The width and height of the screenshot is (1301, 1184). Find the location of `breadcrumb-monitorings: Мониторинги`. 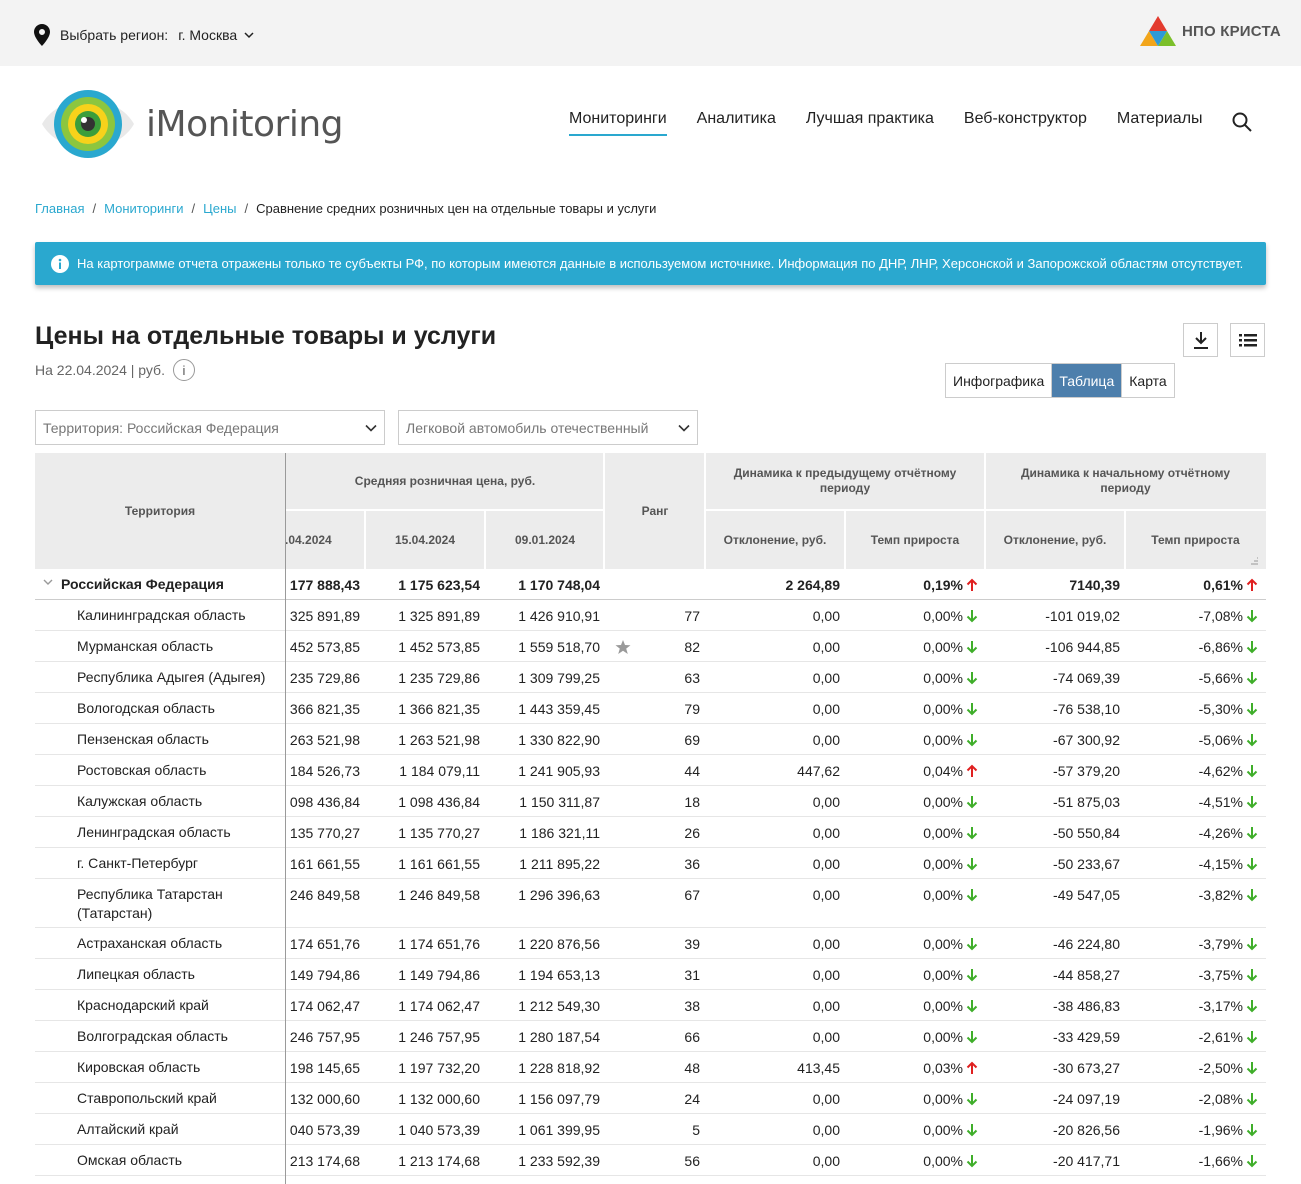

breadcrumb-monitorings: Мониторинги is located at coordinates (144, 208).